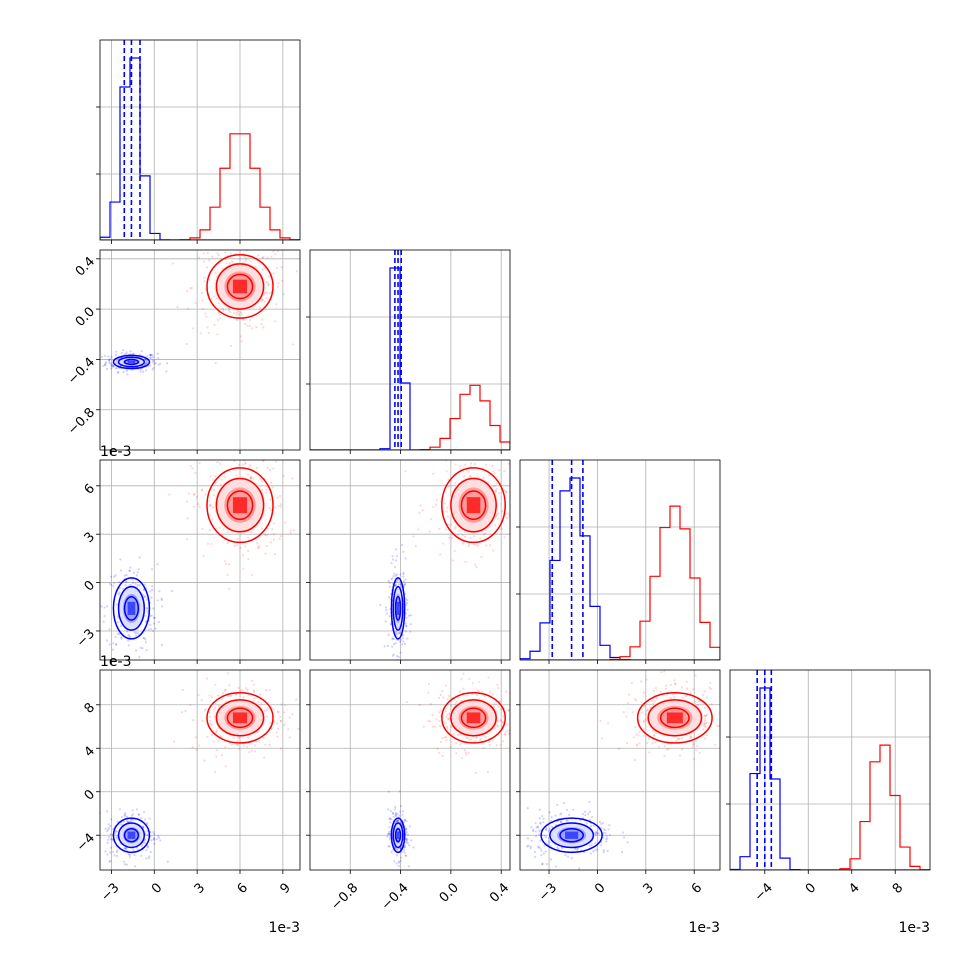 The width and height of the screenshot is (970, 970). Describe the element at coordinates (499, 892) in the screenshot. I see `x-tick-label: 0.4` at that location.